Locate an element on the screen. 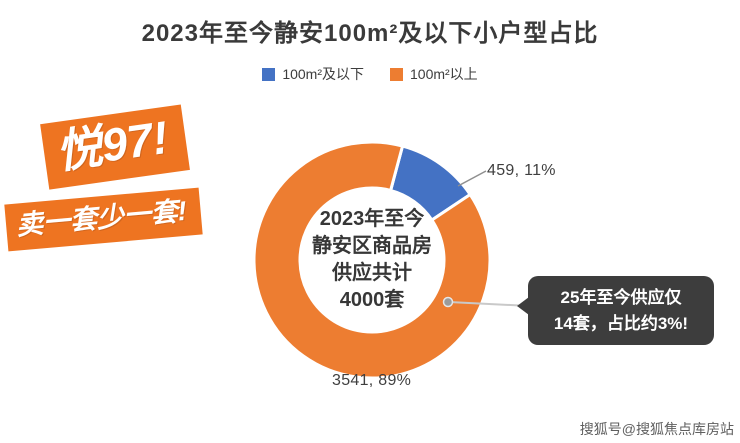 Image resolution: width=740 pixels, height=443 pixels. callout-line: 14套，占比约3%! is located at coordinates (621, 323).